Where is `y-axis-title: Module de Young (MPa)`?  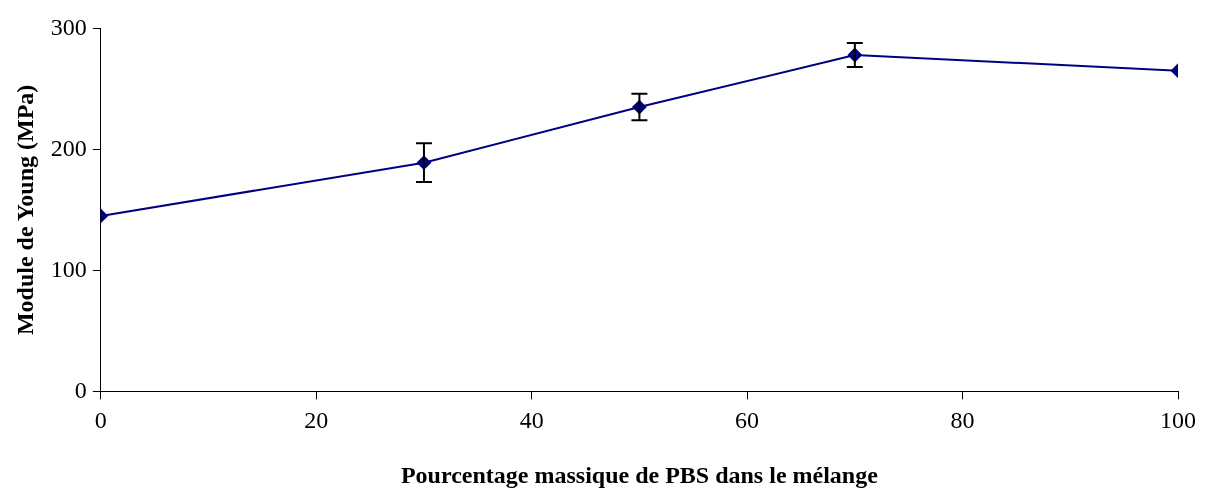 y-axis-title: Module de Young (MPa) is located at coordinates (24, 210).